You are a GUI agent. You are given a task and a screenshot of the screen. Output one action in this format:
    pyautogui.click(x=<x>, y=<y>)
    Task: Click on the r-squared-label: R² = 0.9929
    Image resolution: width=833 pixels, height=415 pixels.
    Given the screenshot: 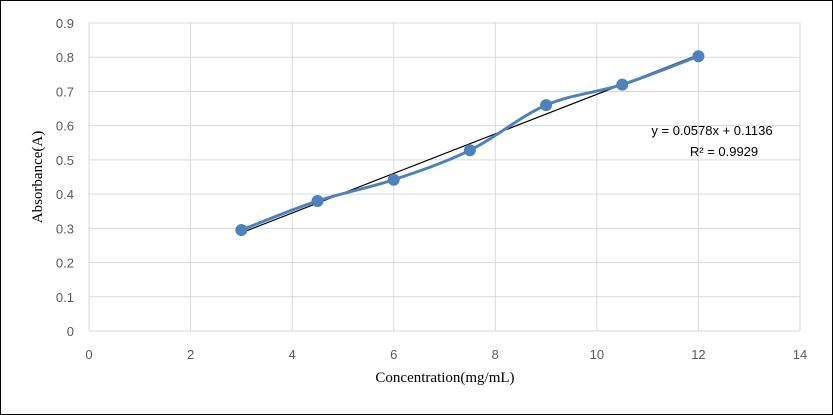 What is the action you would take?
    pyautogui.click(x=724, y=151)
    